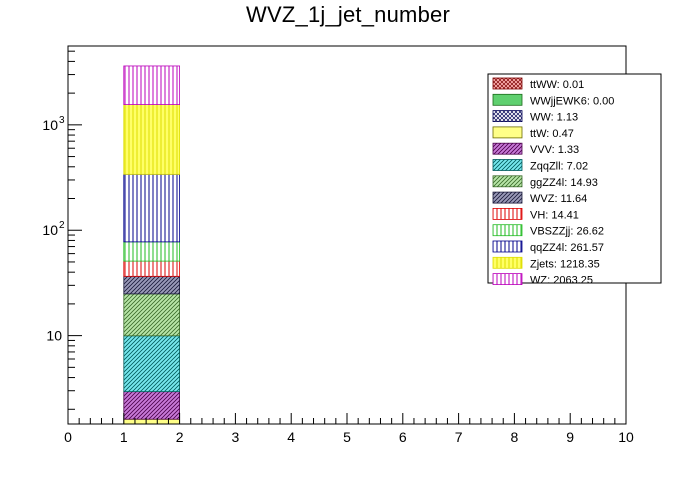 The height and width of the screenshot is (477, 696). I want to click on legend-label-ZqqZll: ZqqZll: 7.02, so click(559, 167).